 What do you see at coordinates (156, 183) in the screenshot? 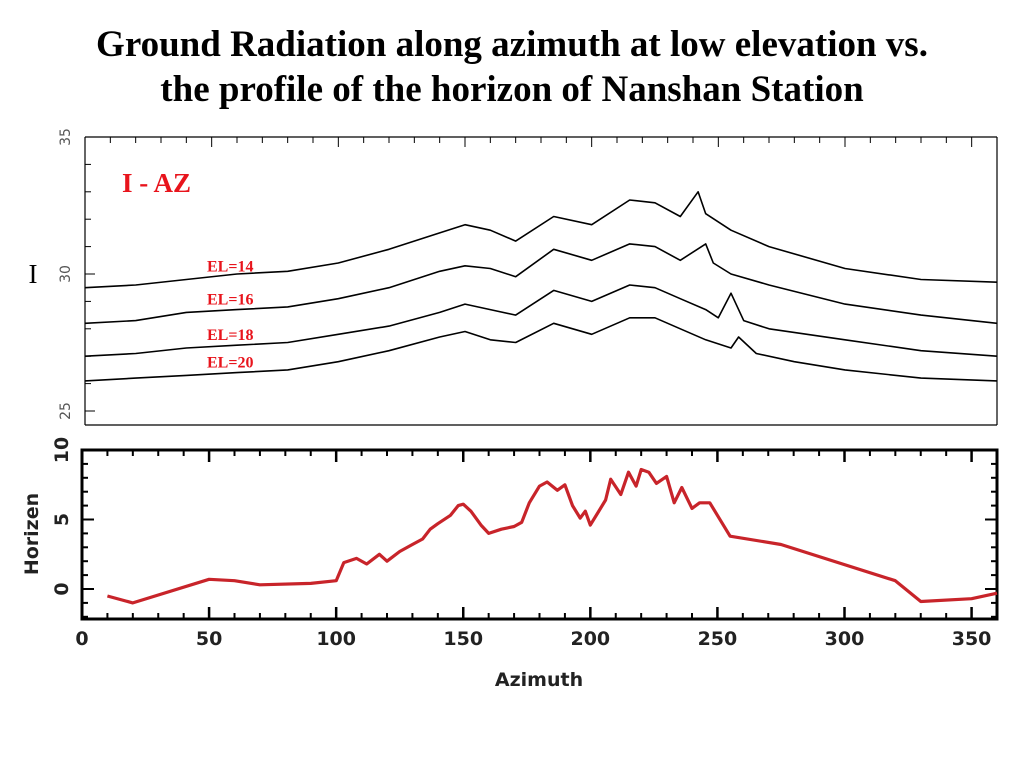
I see `intensity-chart-title: I - AZ` at bounding box center [156, 183].